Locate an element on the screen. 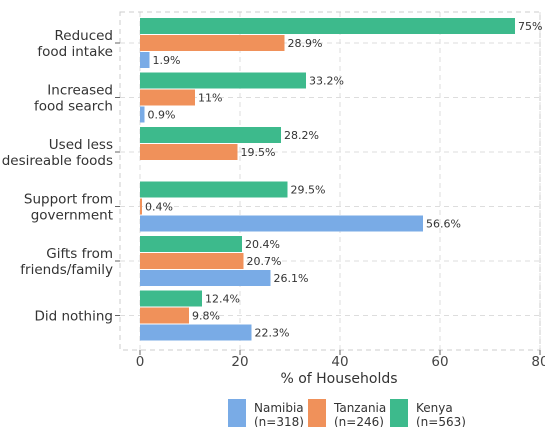 This screenshot has width=545, height=427. data-label: 20.4% is located at coordinates (262, 244).